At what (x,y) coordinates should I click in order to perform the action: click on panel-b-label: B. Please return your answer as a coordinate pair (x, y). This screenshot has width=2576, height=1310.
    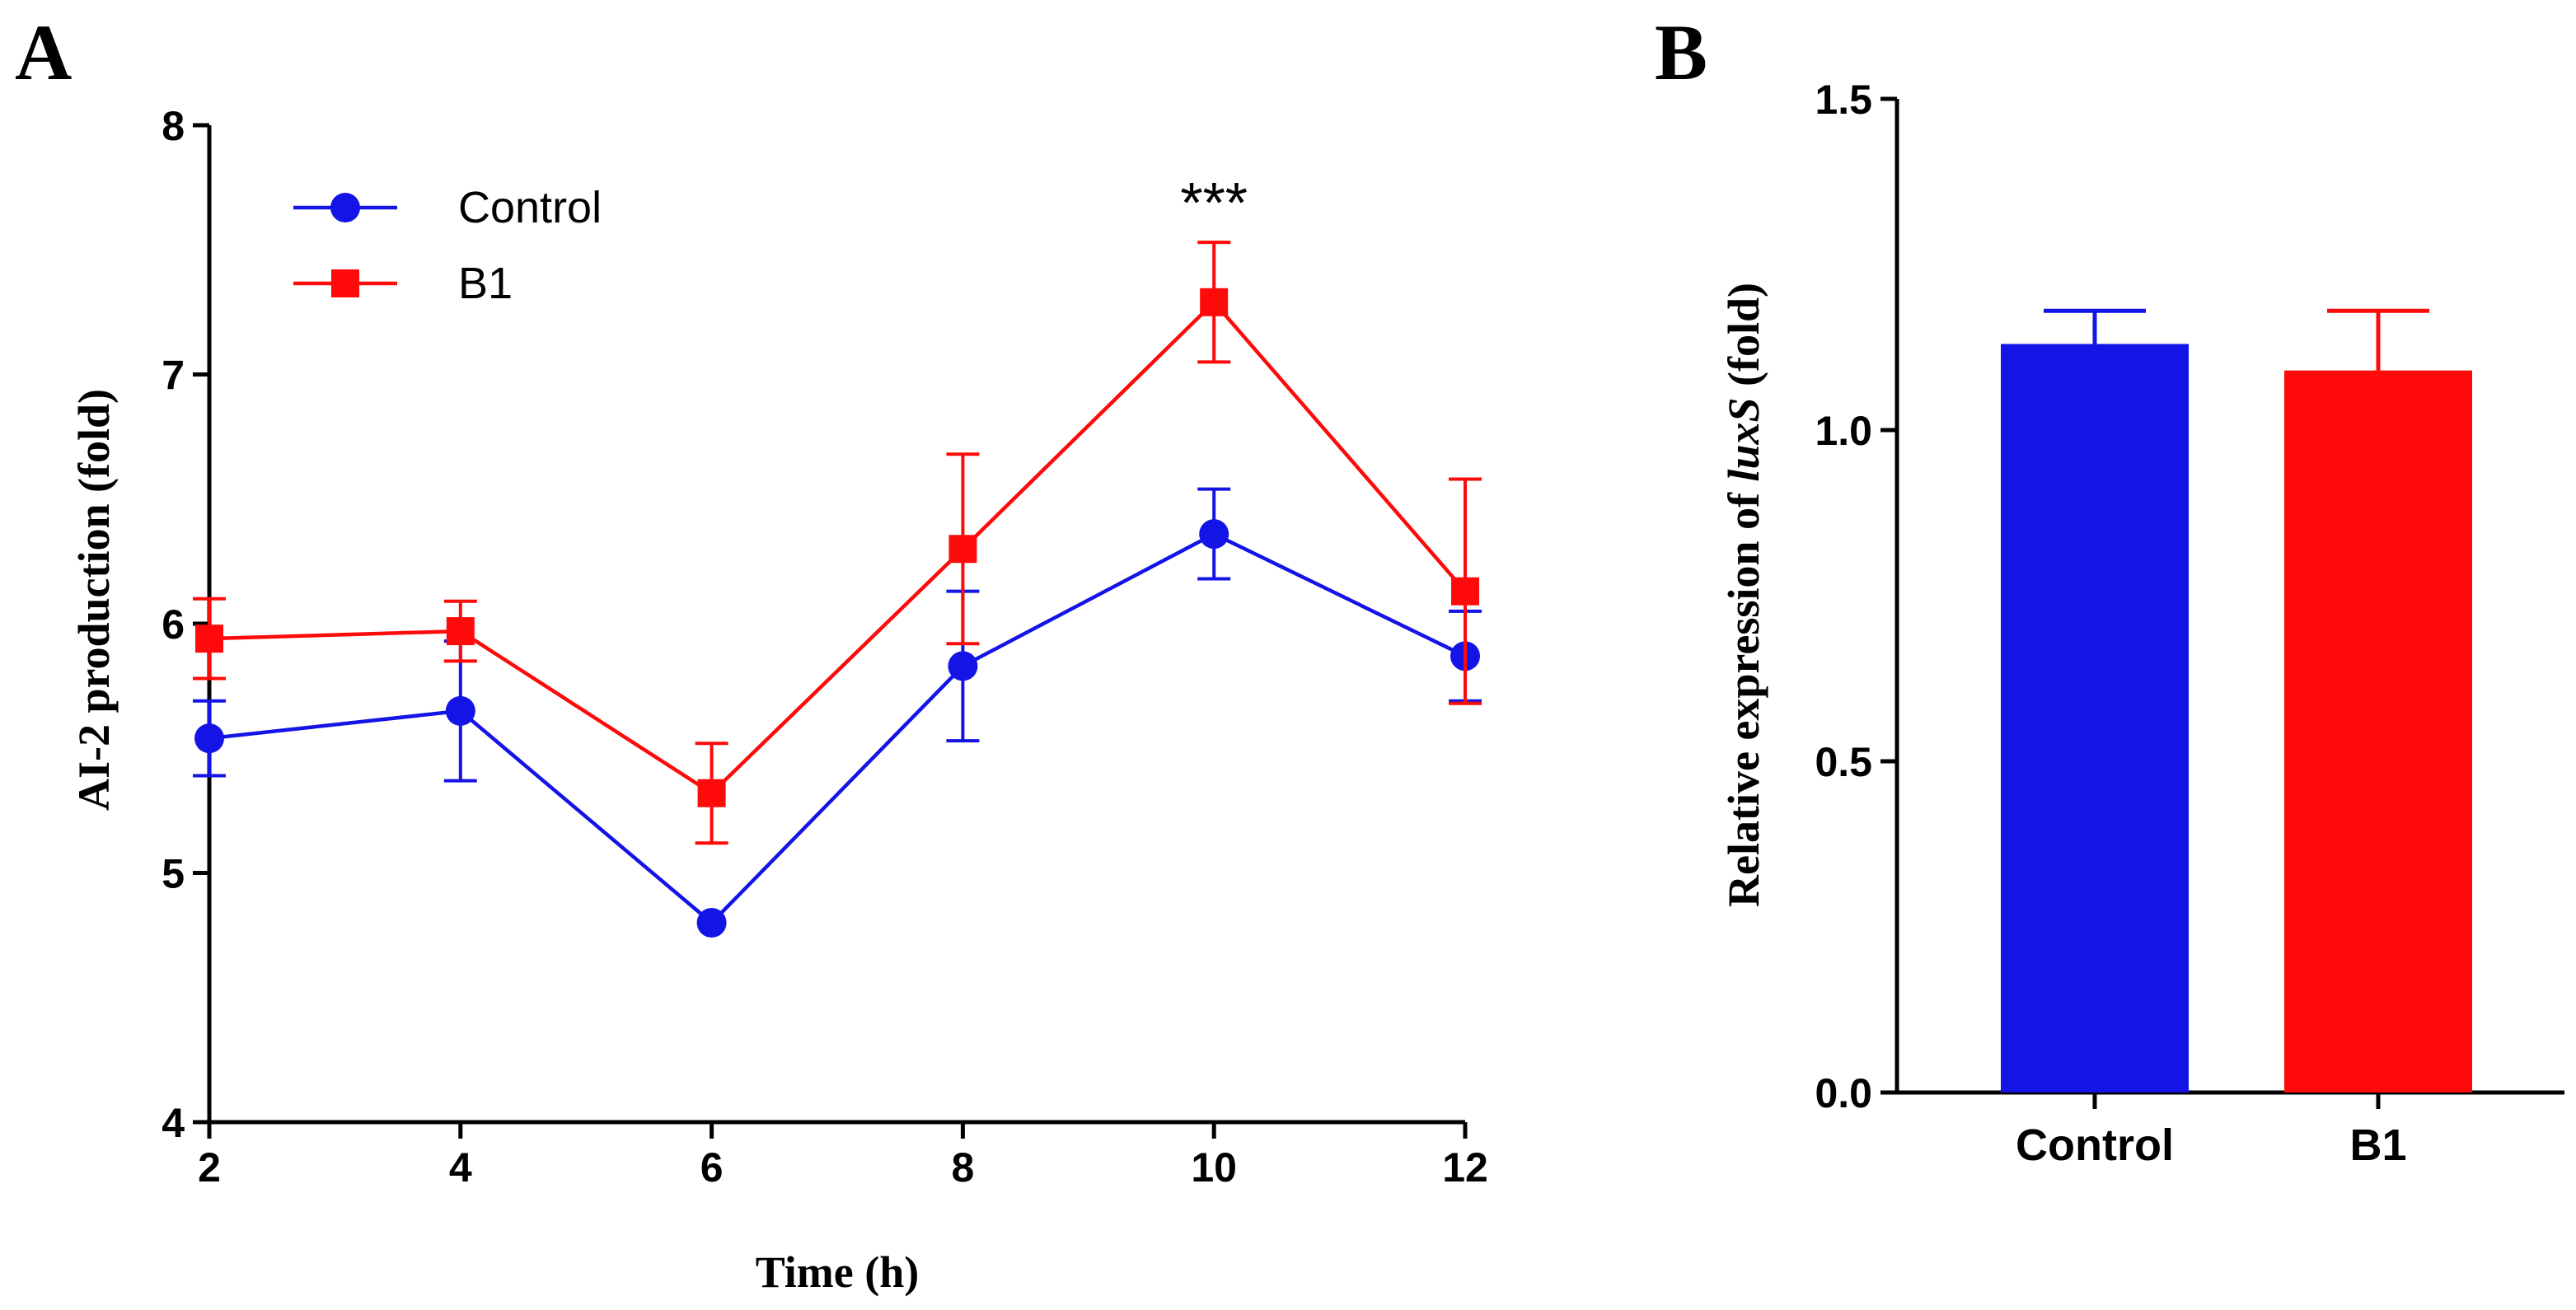
    Looking at the image, I should click on (1681, 52).